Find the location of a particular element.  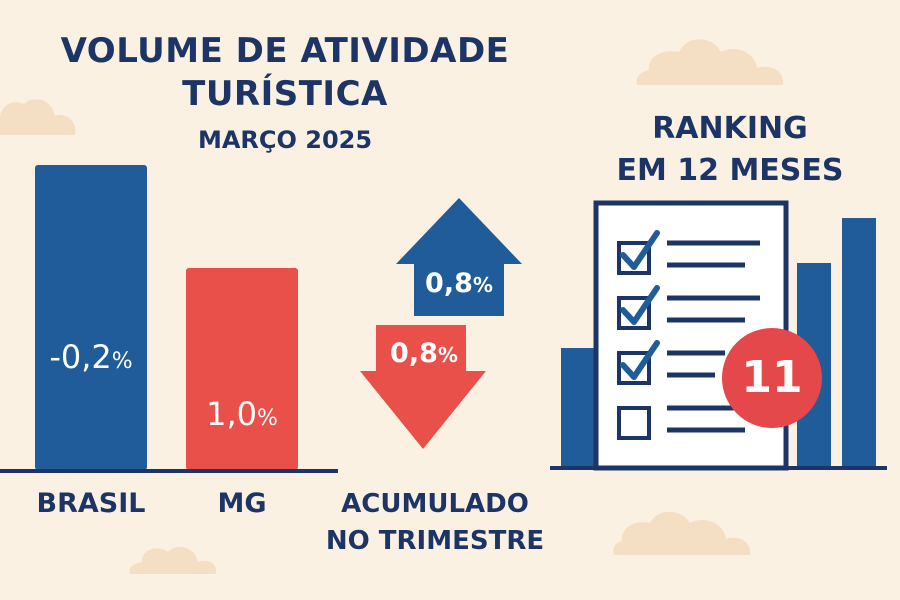

title-line-2: TURÍSTICA is located at coordinates (285, 94).